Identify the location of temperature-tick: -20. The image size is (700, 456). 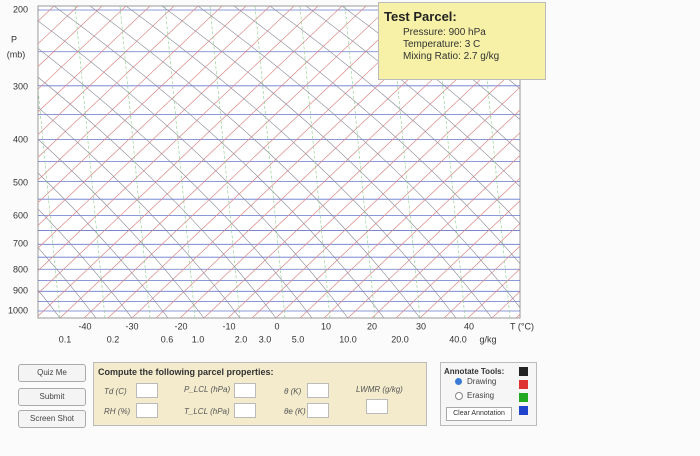
(180, 326).